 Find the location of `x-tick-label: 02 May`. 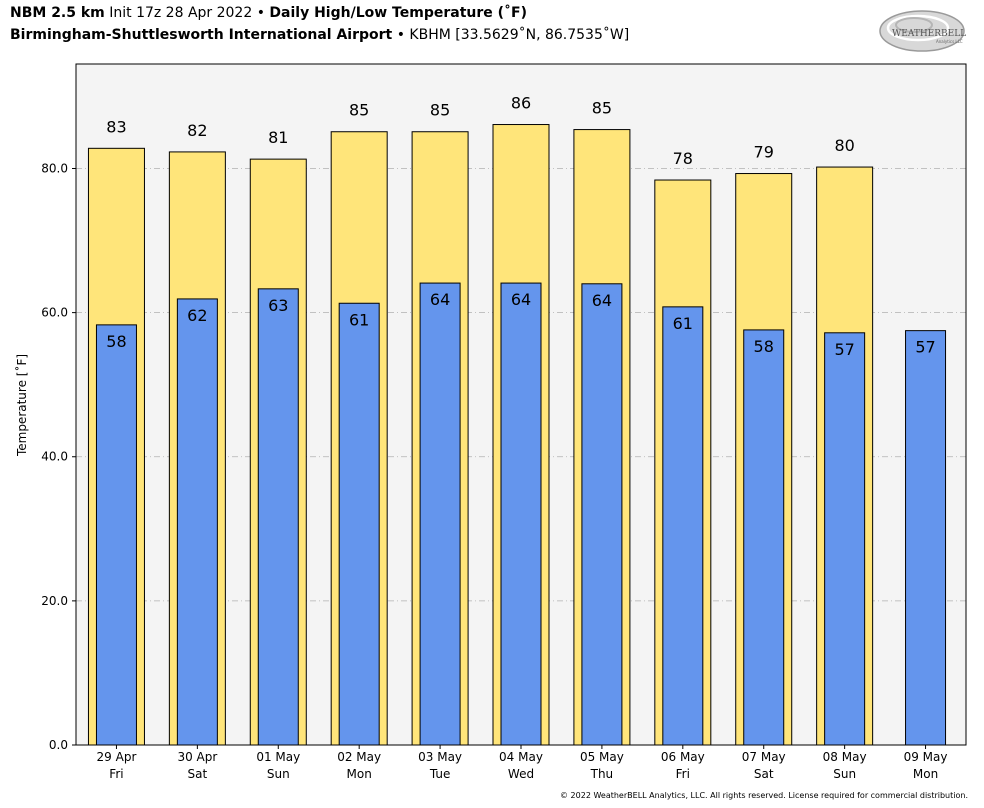

x-tick-label: 02 May is located at coordinates (359, 757).